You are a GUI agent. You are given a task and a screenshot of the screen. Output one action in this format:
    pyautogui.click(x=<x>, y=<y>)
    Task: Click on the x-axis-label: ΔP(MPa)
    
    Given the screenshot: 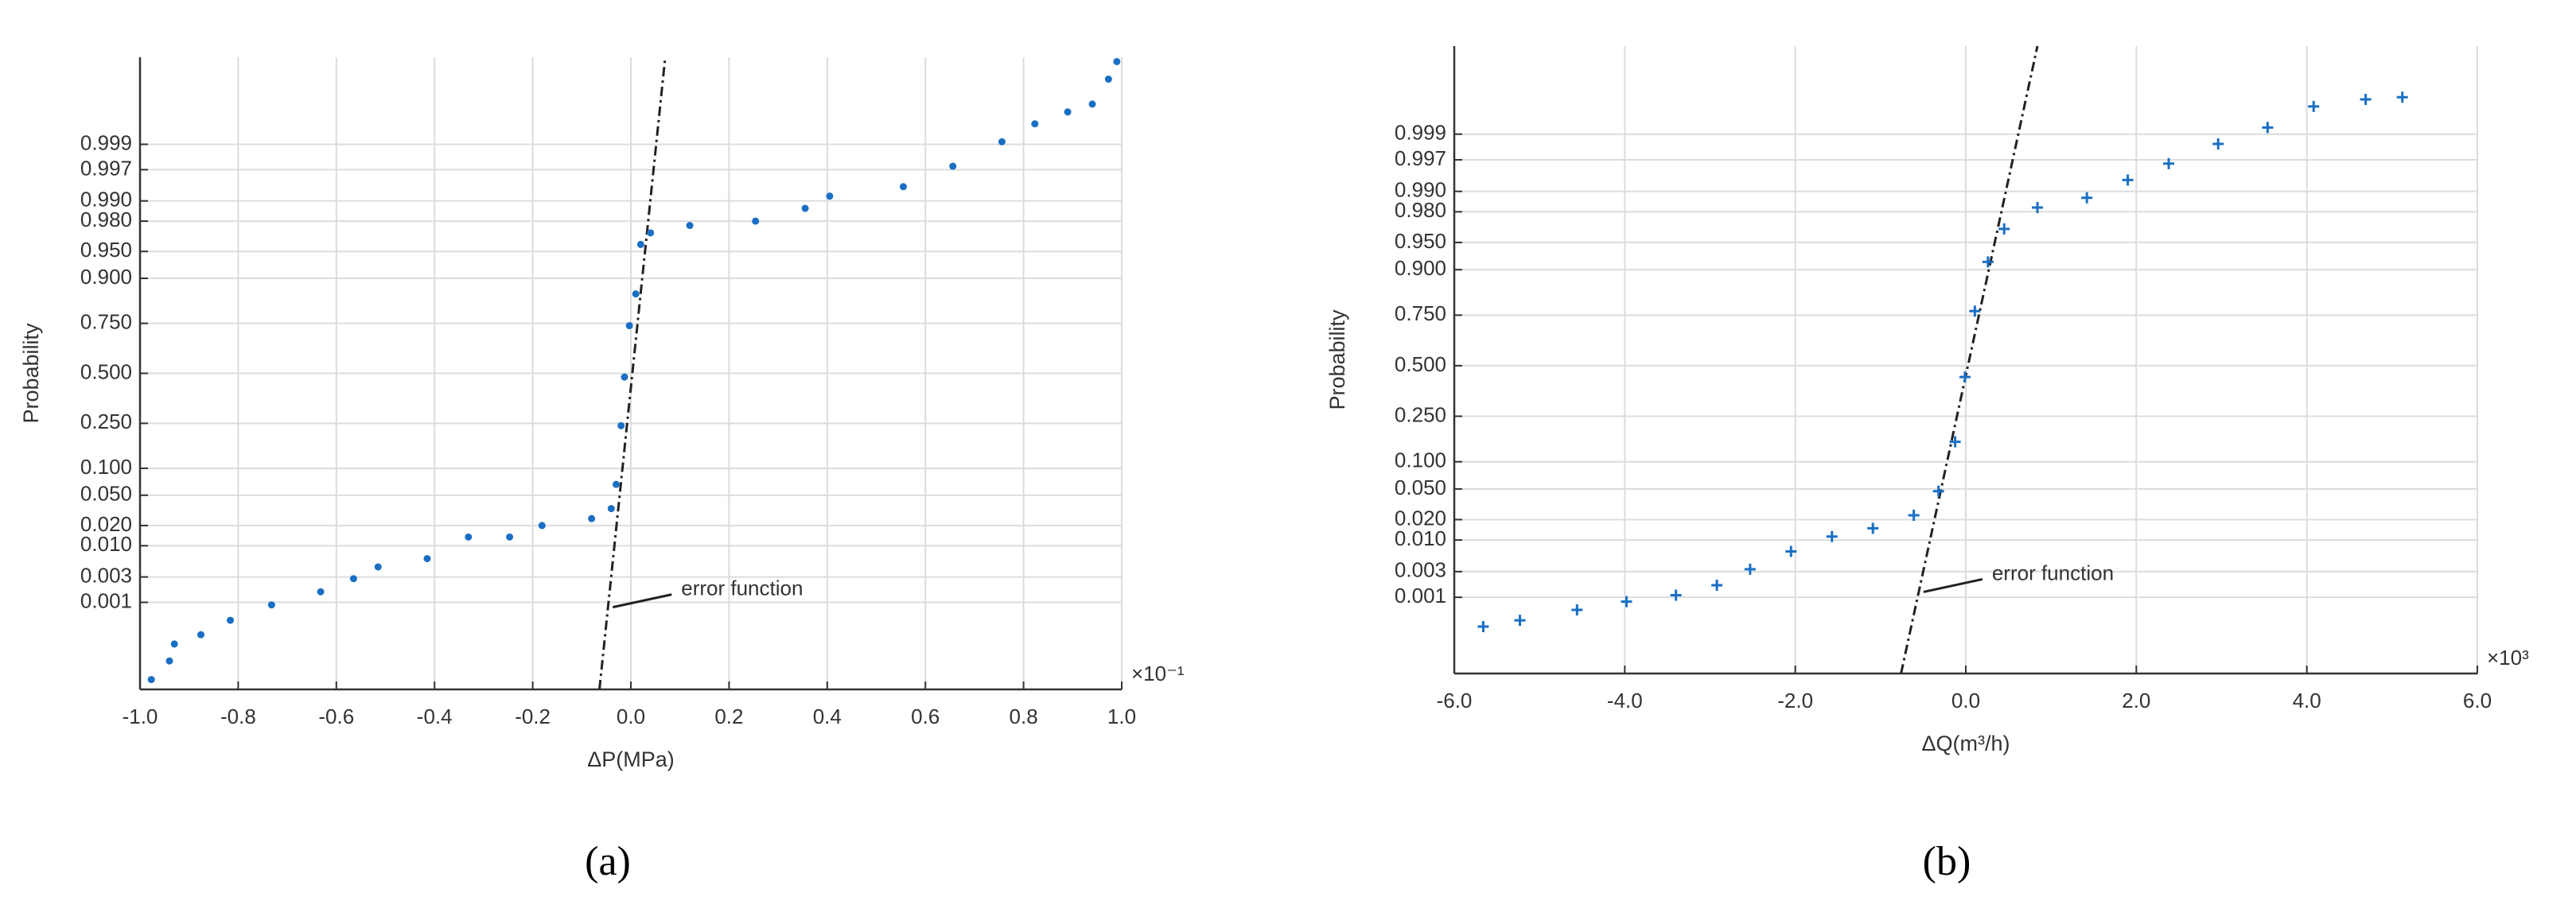 What is the action you would take?
    pyautogui.click(x=631, y=759)
    